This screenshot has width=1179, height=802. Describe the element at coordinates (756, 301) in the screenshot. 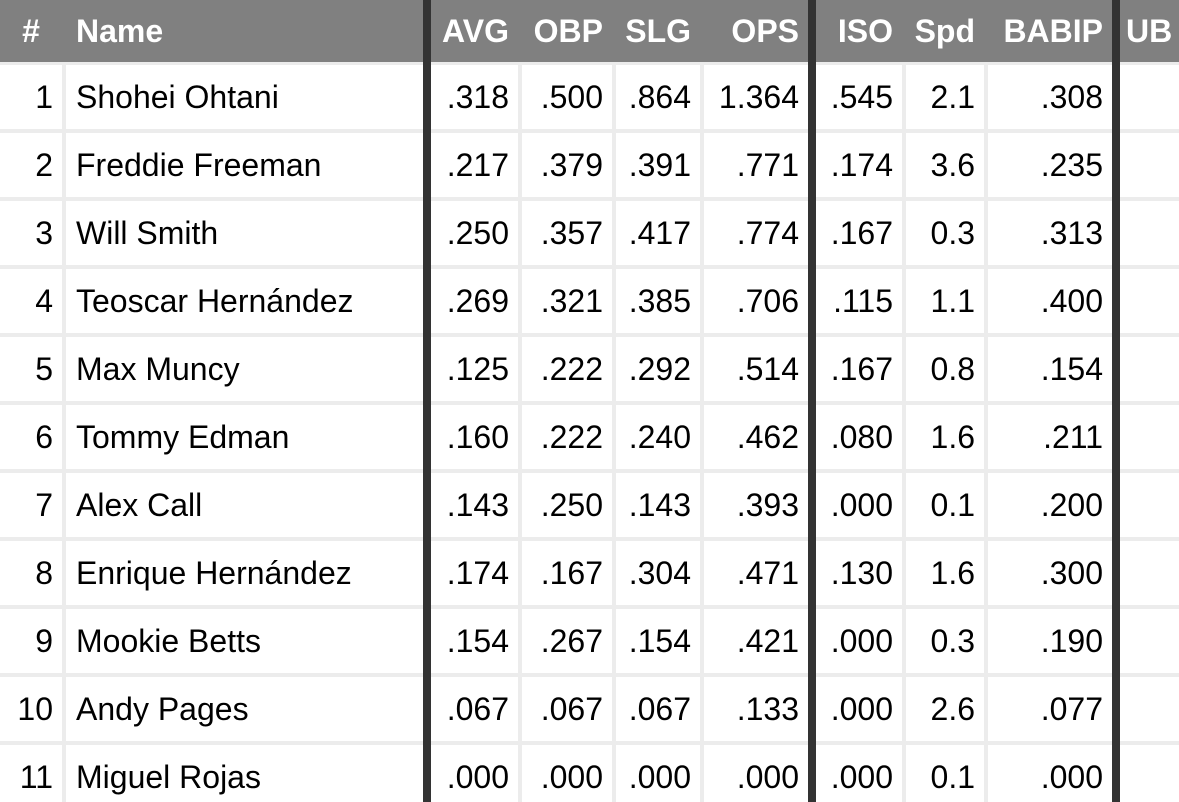

I see `cell-ops: .706` at that location.